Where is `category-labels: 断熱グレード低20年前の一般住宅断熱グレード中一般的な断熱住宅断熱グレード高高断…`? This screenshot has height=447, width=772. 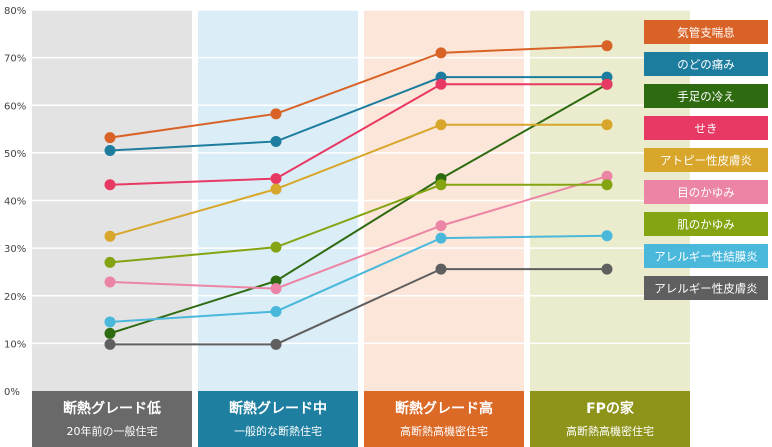
category-labels: 断熱グレード低20年前の一般住宅断熱グレード中一般的な断熱住宅断熱グレード高高断… is located at coordinates (361, 419).